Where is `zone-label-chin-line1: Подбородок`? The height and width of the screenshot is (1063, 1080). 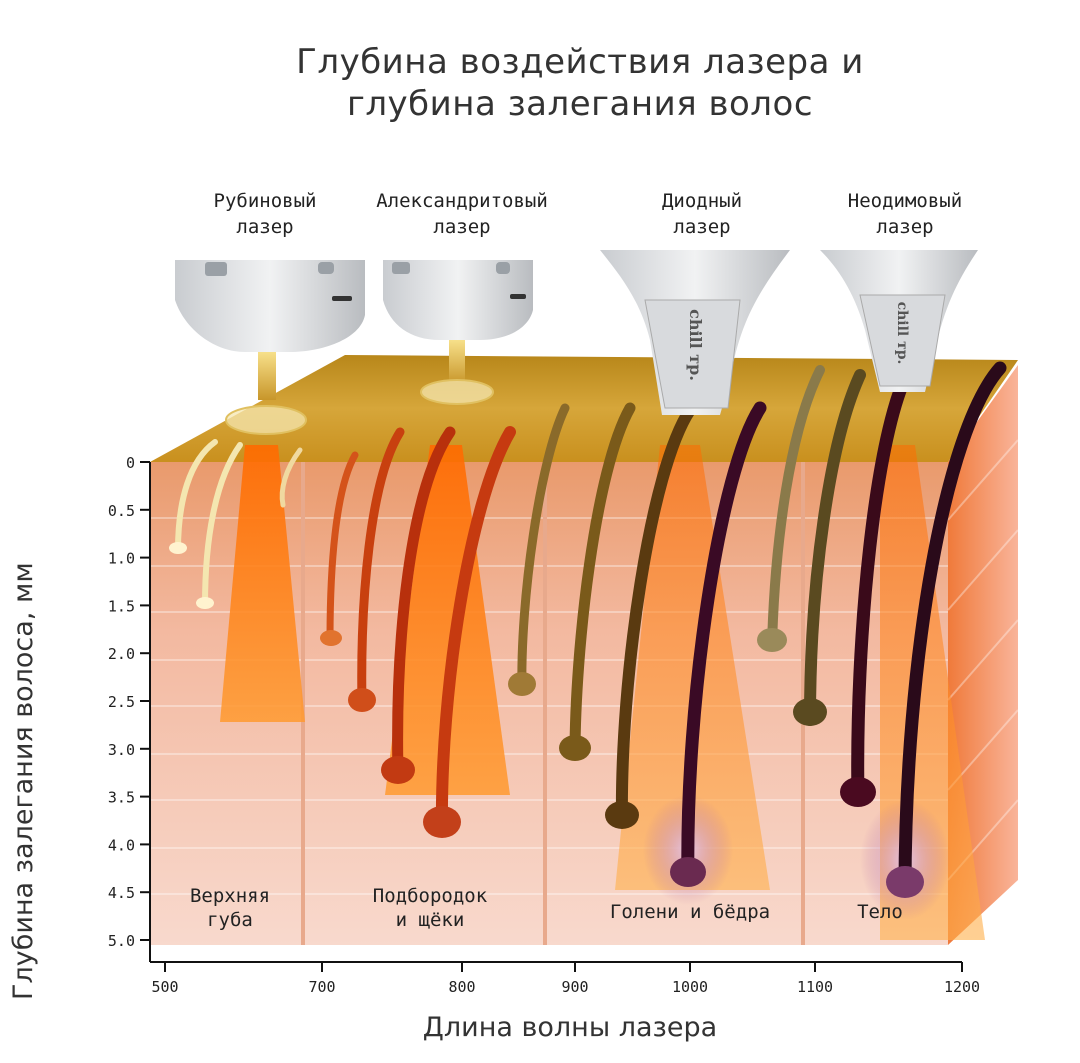 zone-label-chin-line1: Подбородок is located at coordinates (430, 896).